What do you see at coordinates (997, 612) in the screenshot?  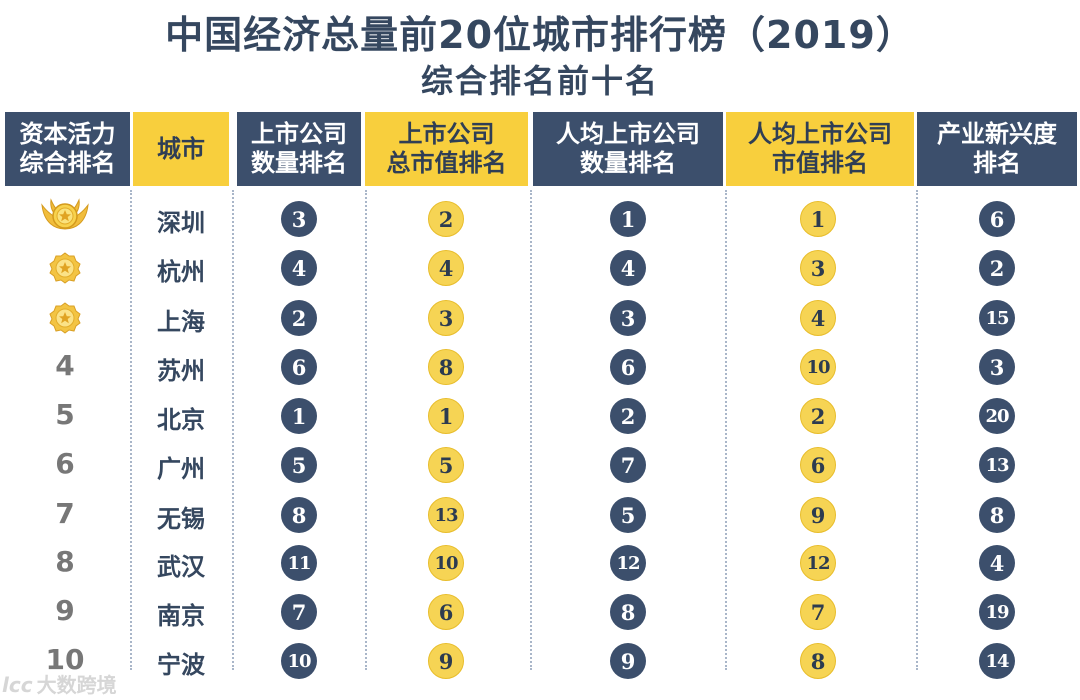 I see `rank-badge: 19` at bounding box center [997, 612].